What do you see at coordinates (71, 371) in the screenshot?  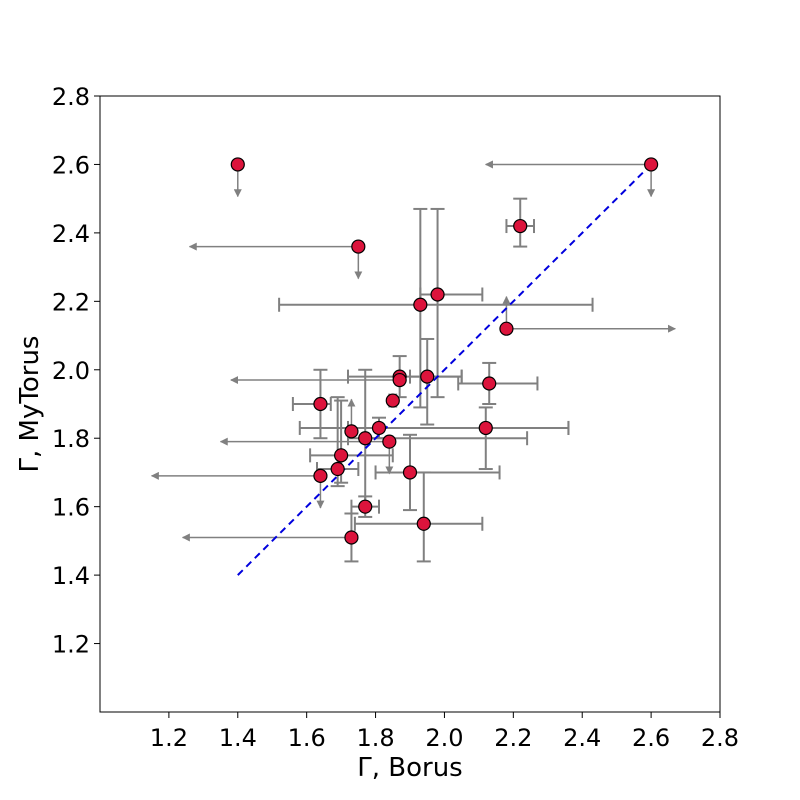 I see `y-tick-label: 2.0` at bounding box center [71, 371].